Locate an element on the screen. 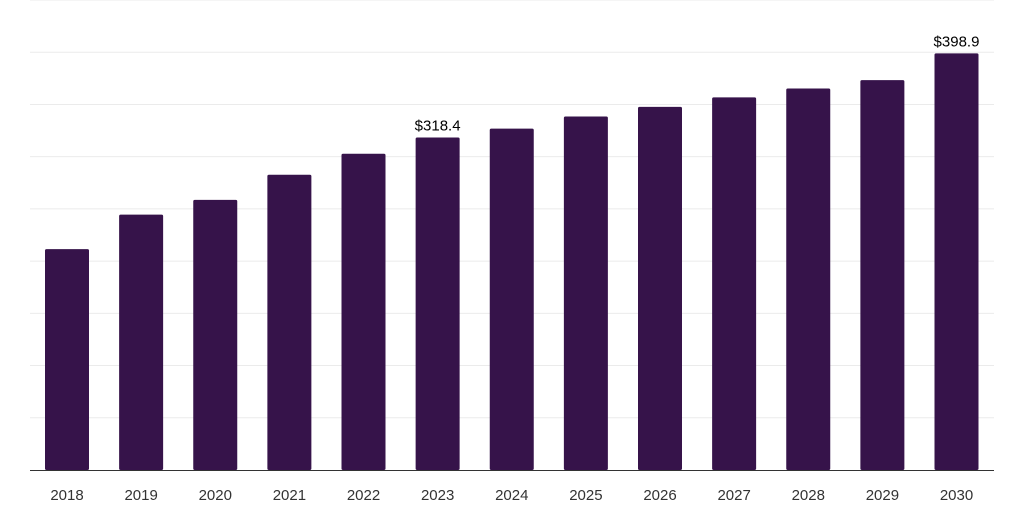 The image size is (1024, 512). bar-2020 is located at coordinates (215, 334).